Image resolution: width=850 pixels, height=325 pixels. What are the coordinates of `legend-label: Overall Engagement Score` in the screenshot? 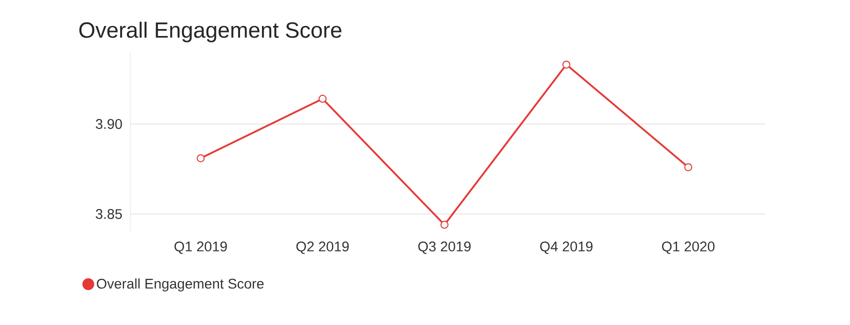 It's located at (180, 285).